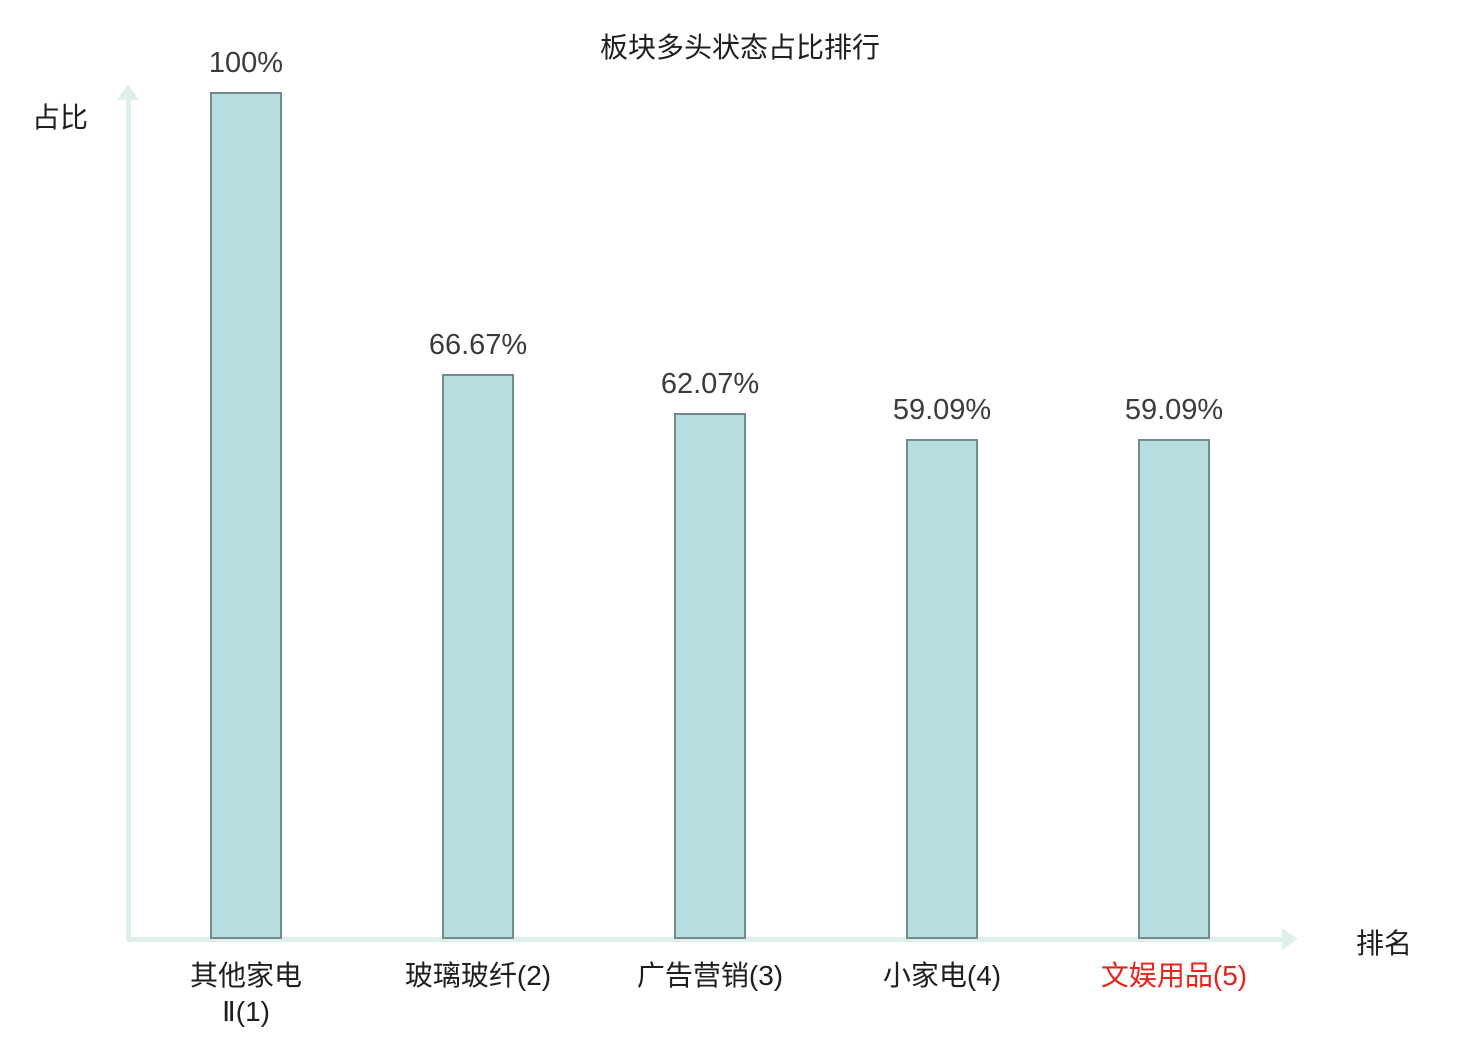  What do you see at coordinates (705, 939) in the screenshot?
I see `x-axis-line` at bounding box center [705, 939].